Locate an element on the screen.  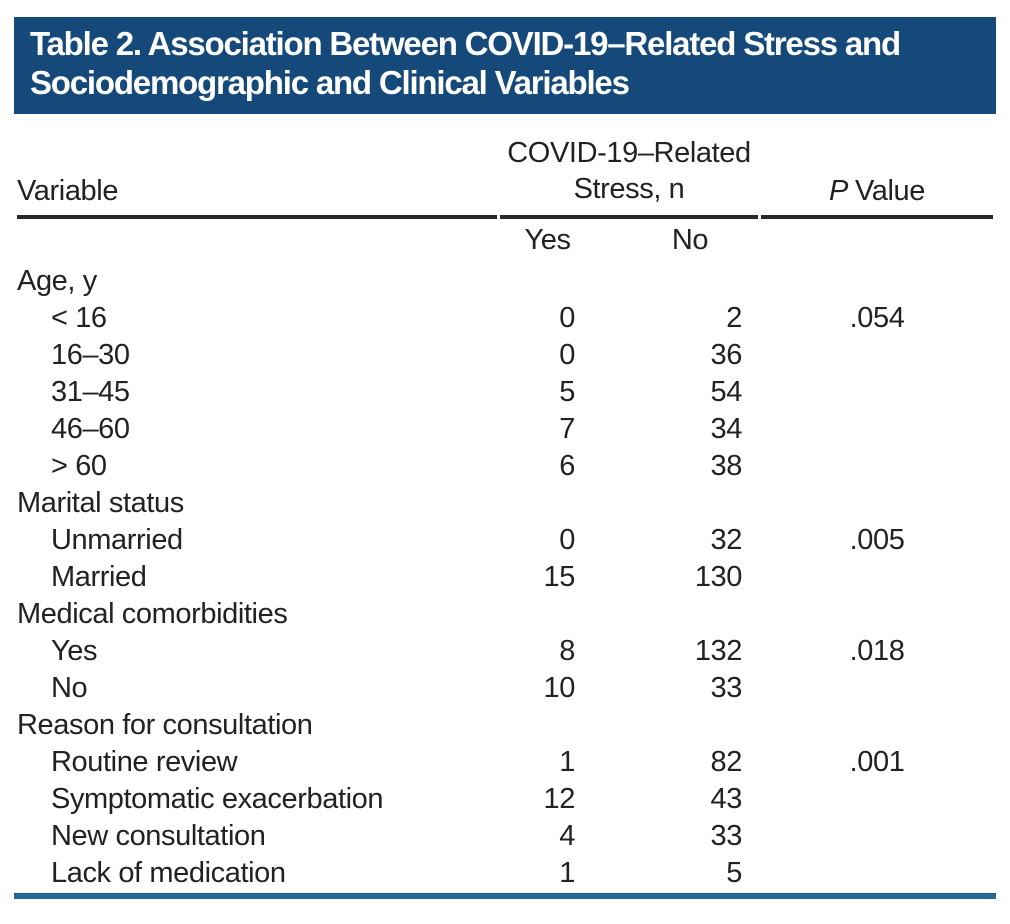
no-count-cell: 130 is located at coordinates (718, 576).